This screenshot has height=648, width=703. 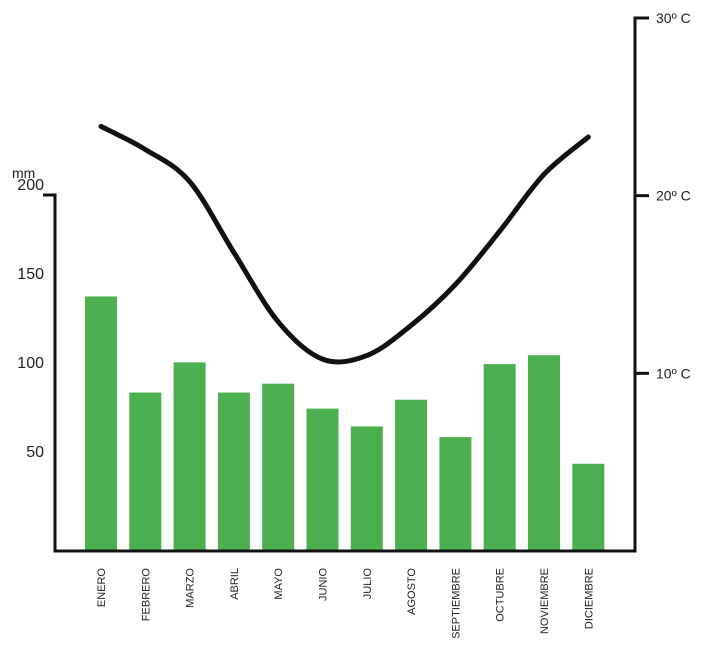 What do you see at coordinates (146, 595) in the screenshot?
I see `category-label-febrero: FEBRERO` at bounding box center [146, 595].